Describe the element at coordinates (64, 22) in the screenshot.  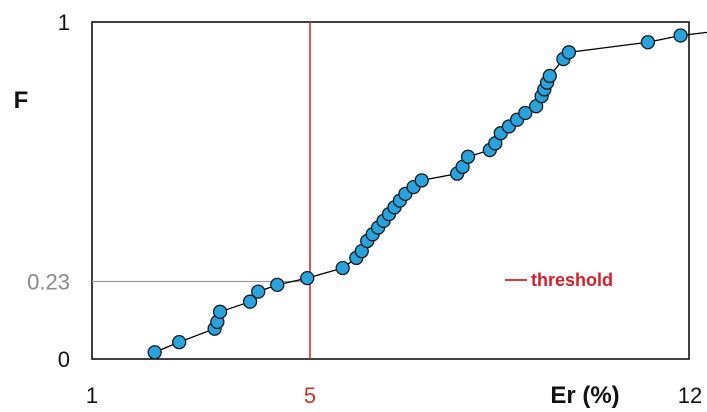
I see `y-tick-1: 1` at that location.